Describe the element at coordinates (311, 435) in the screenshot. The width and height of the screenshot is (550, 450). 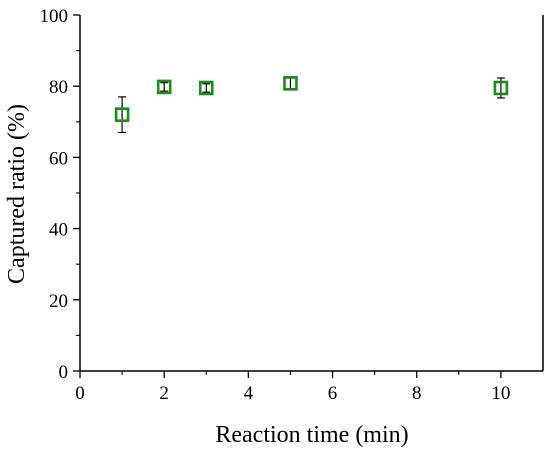
I see `x-axis-title: Reaction time (min)` at that location.